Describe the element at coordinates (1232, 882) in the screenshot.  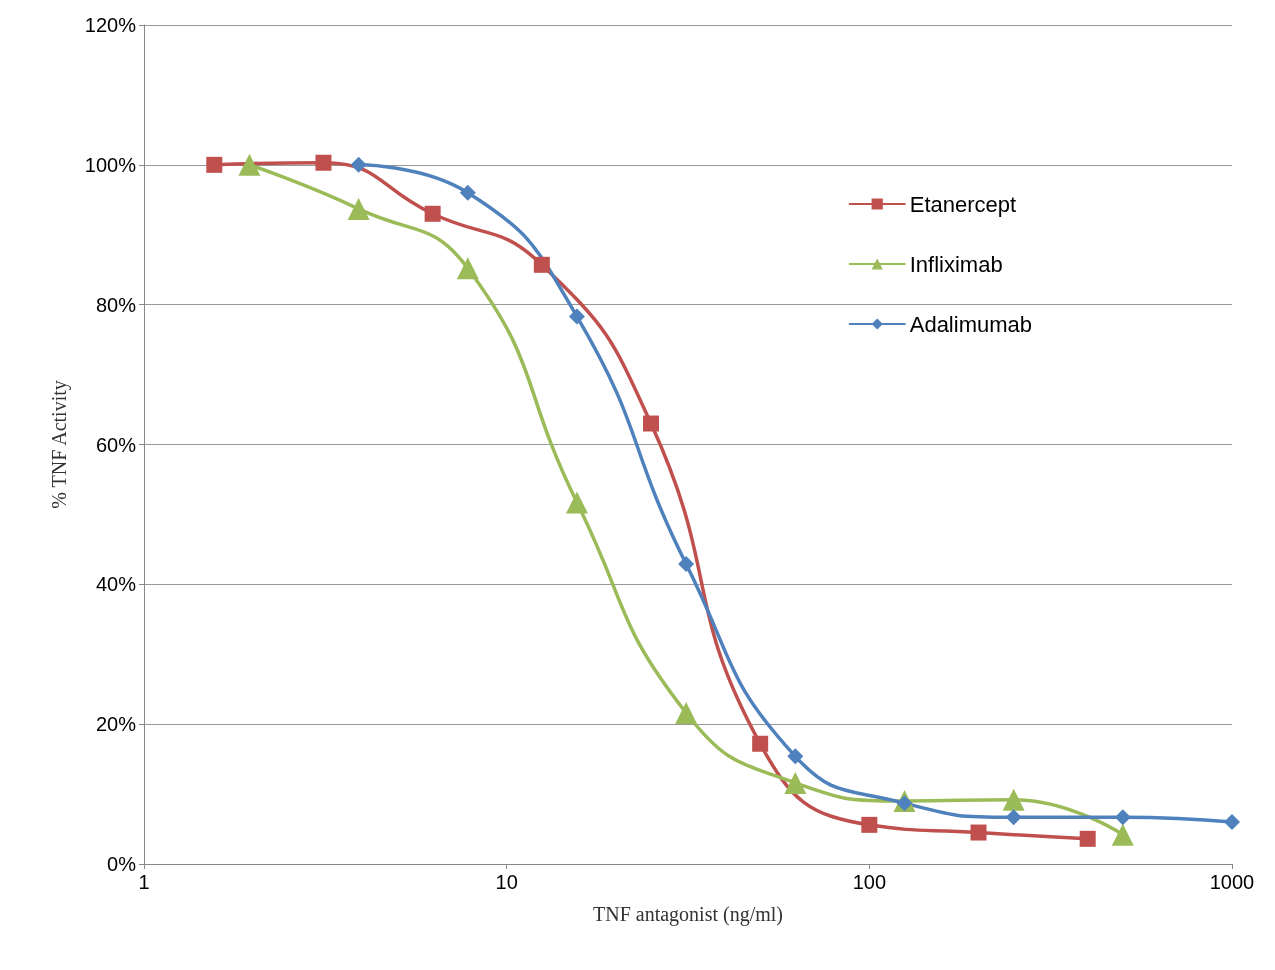
I see `x-tick-label: 1000` at that location.